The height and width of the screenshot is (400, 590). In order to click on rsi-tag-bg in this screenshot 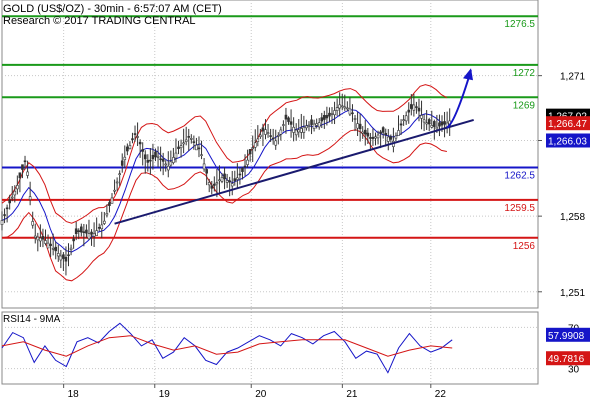, I will do `click(568, 358)`.